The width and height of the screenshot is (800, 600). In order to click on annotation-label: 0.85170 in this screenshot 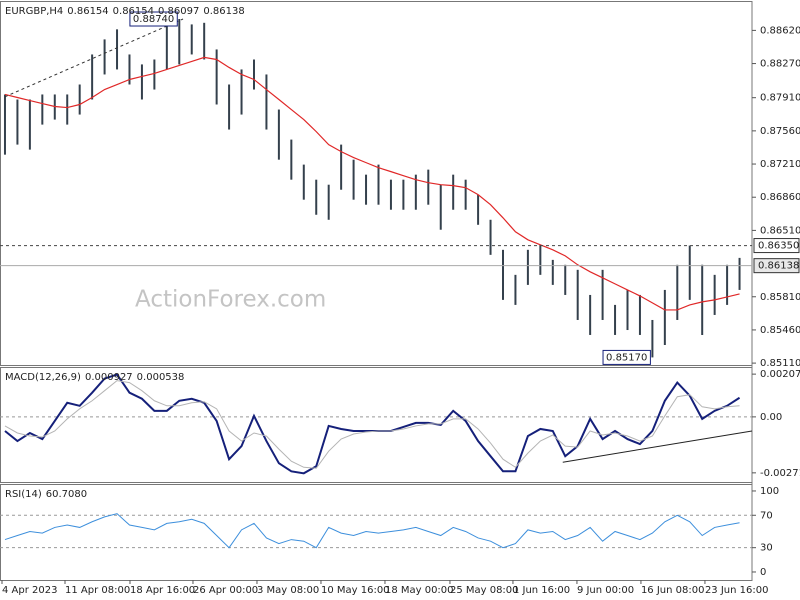, I will do `click(626, 357)`.